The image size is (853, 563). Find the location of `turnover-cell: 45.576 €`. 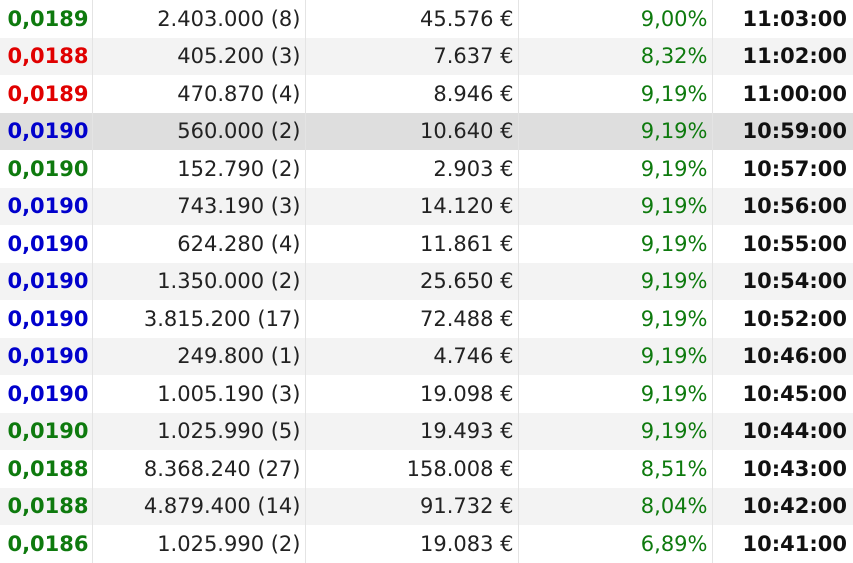

turnover-cell: 45.576 € is located at coordinates (411, 19).